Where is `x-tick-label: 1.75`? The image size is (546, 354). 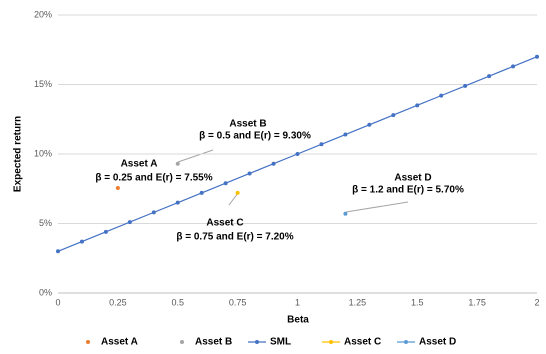 x-tick-label: 1.75 is located at coordinates (477, 302).